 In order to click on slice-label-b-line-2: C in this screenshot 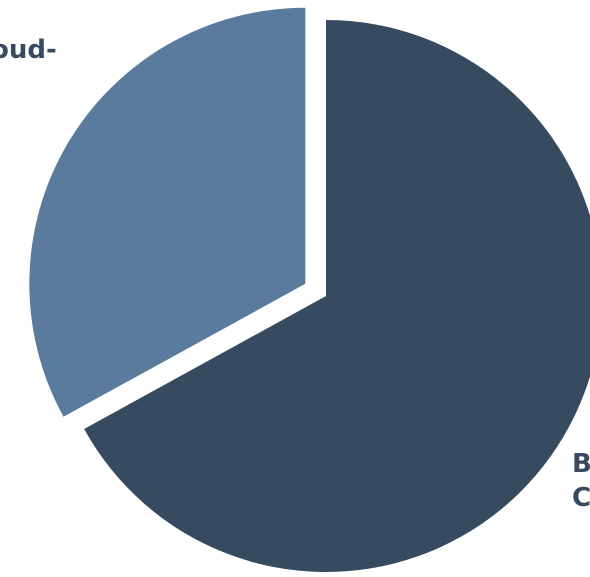, I will do `click(581, 498)`.